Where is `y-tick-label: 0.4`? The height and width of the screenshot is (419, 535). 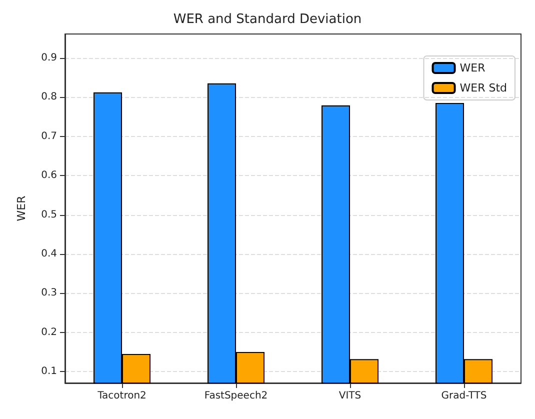
y-tick-label: 0.4 is located at coordinates (49, 254).